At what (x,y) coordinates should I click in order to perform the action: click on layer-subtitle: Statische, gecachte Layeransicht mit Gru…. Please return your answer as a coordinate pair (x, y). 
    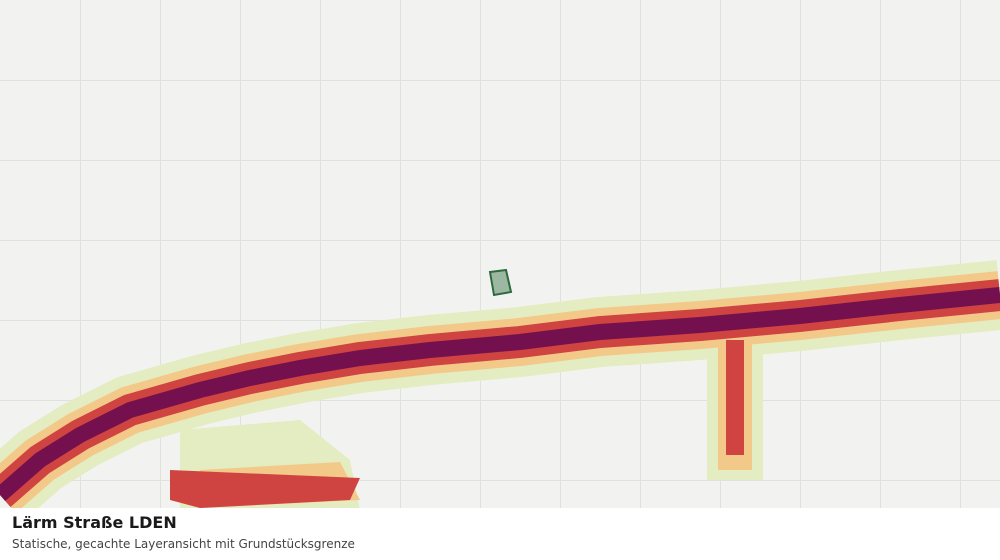
    Looking at the image, I should click on (183, 544).